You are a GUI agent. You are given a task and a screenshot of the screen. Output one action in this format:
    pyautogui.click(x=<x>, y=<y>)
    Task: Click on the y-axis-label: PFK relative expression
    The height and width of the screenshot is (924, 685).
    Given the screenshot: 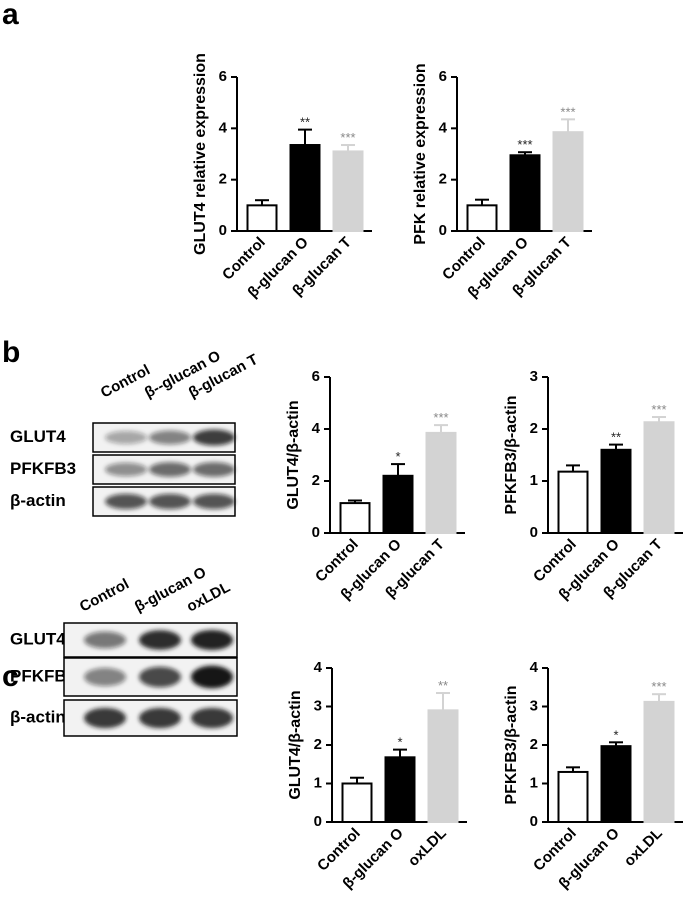 What is the action you would take?
    pyautogui.click(x=420, y=153)
    